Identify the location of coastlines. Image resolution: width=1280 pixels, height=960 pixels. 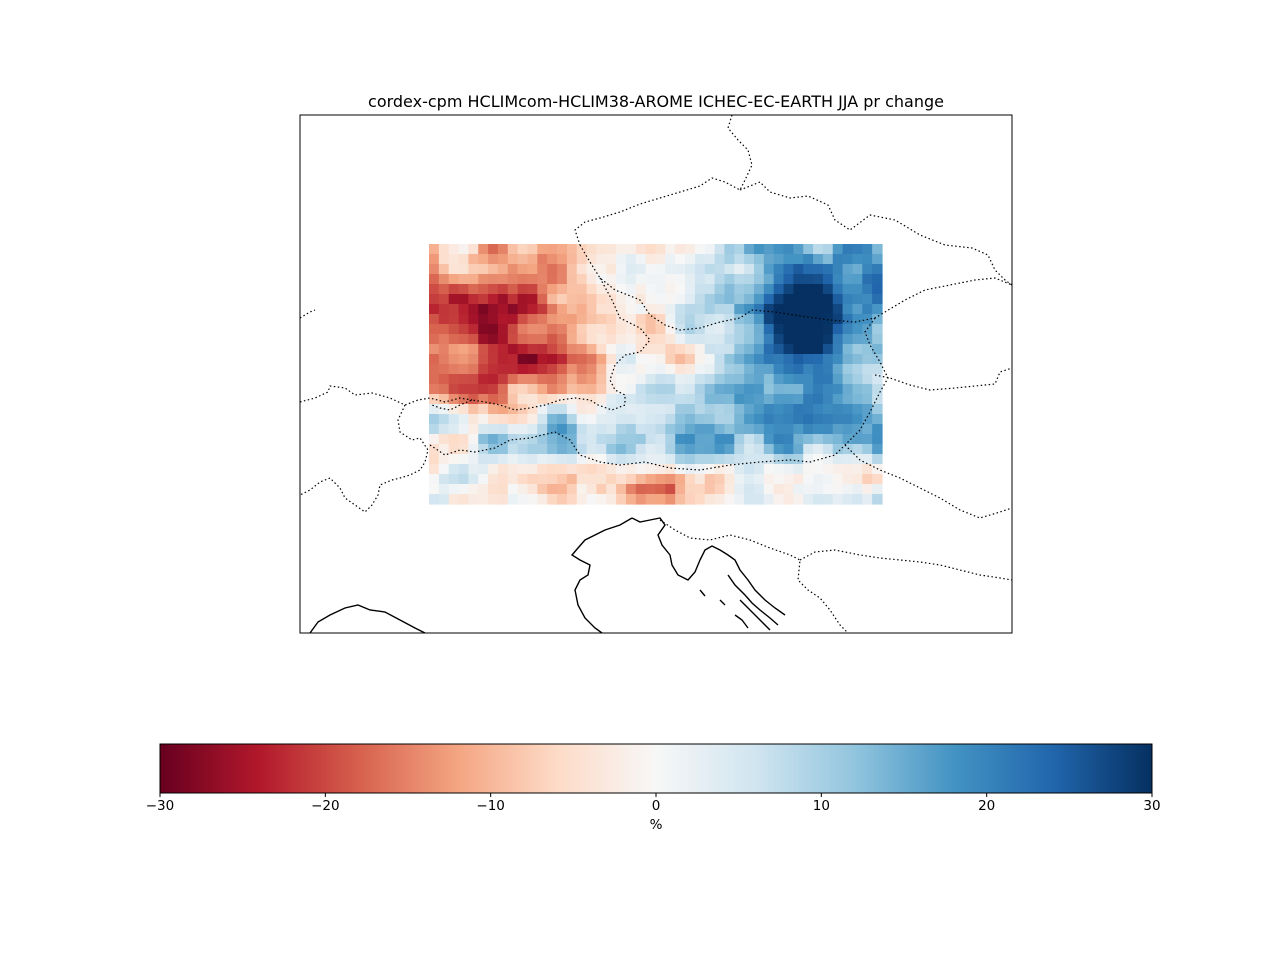
(547, 575).